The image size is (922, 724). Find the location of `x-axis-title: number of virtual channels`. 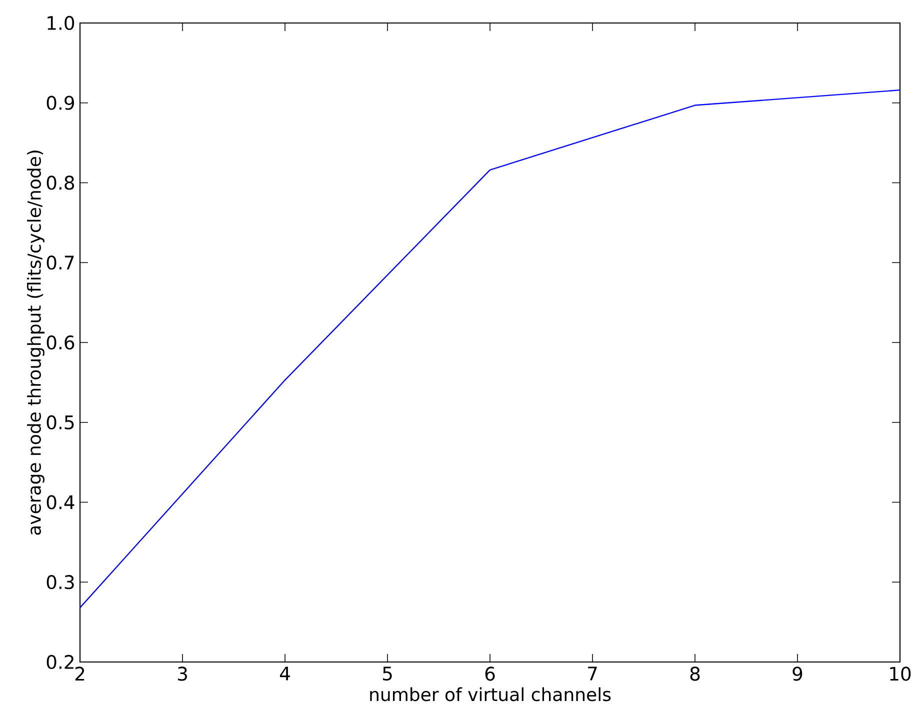

x-axis-title: number of virtual channels is located at coordinates (490, 694).